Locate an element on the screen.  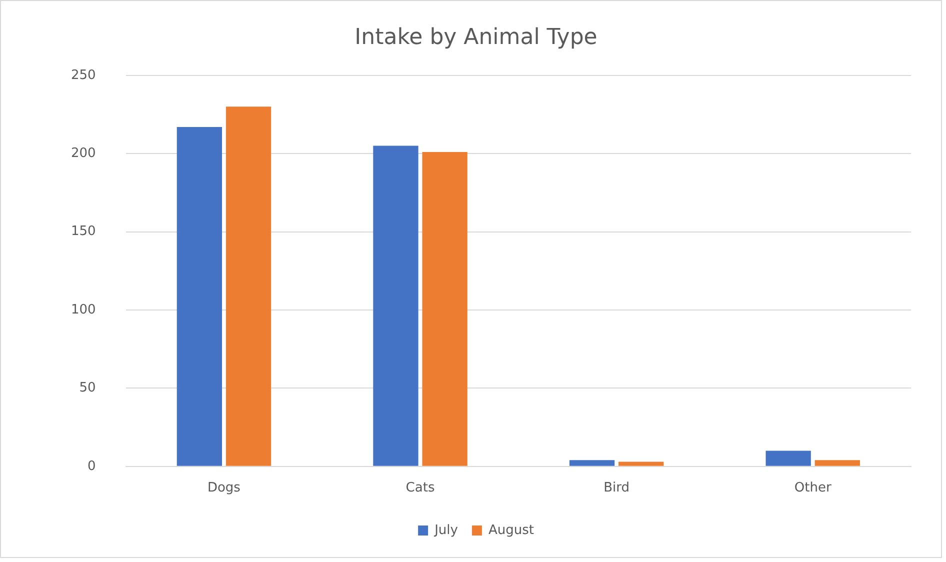
y-tick-label: 0 is located at coordinates (92, 466).